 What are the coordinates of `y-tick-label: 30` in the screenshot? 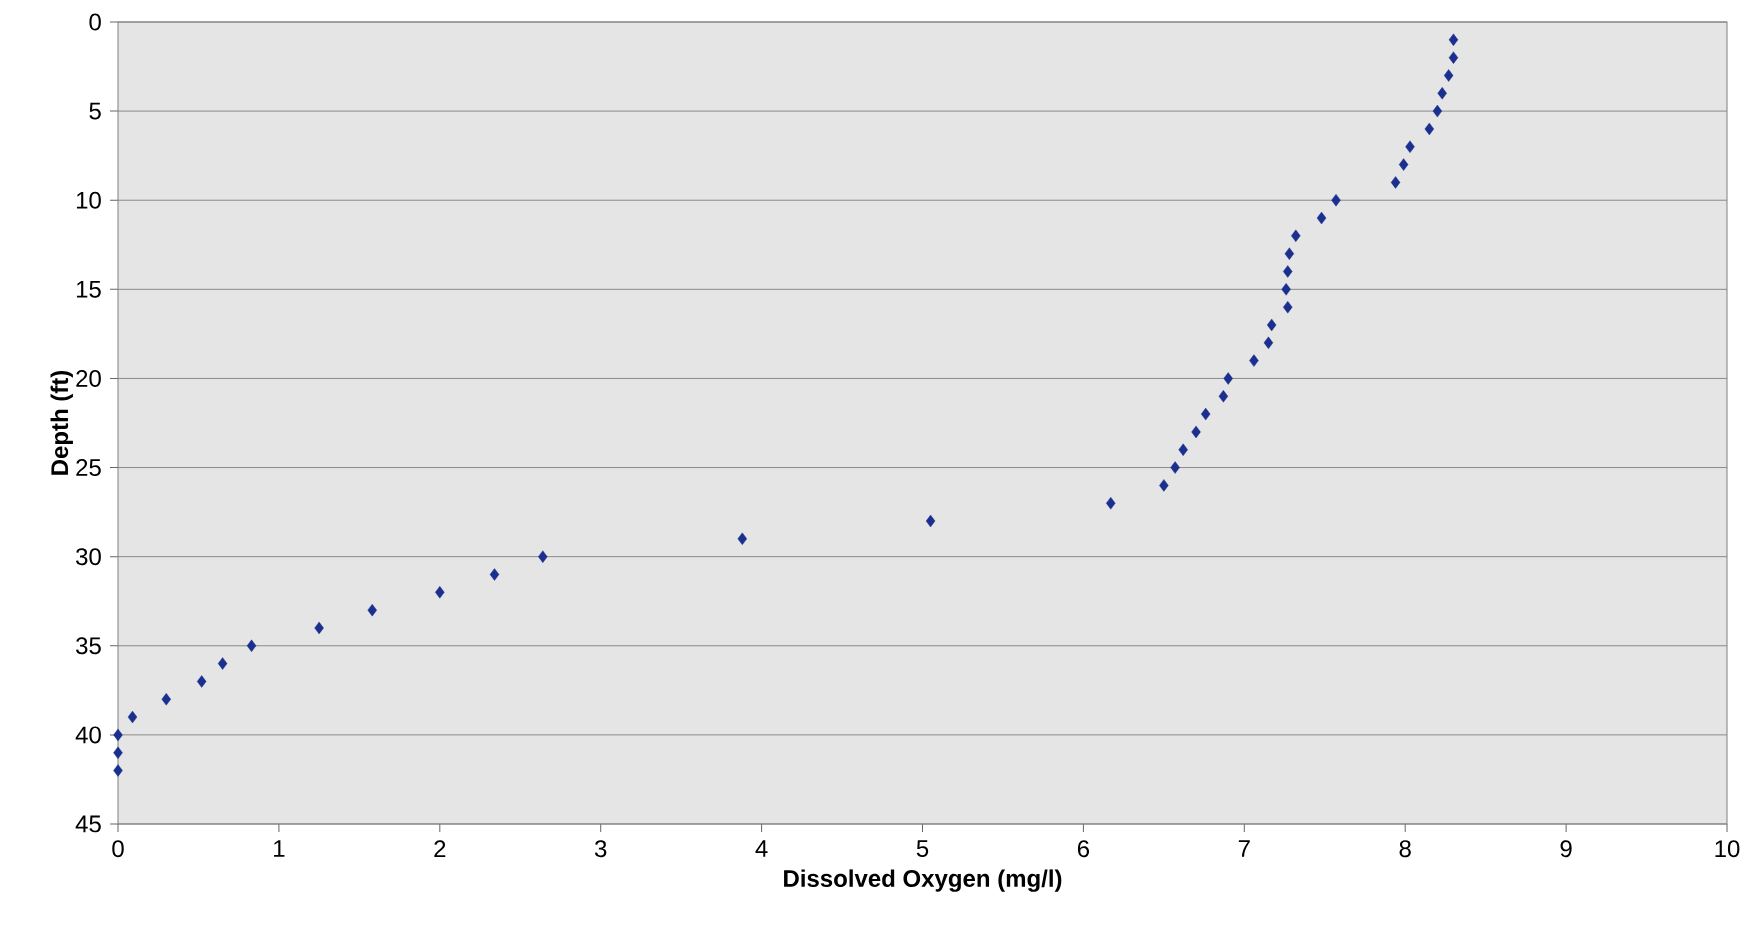 It's located at (88, 557).